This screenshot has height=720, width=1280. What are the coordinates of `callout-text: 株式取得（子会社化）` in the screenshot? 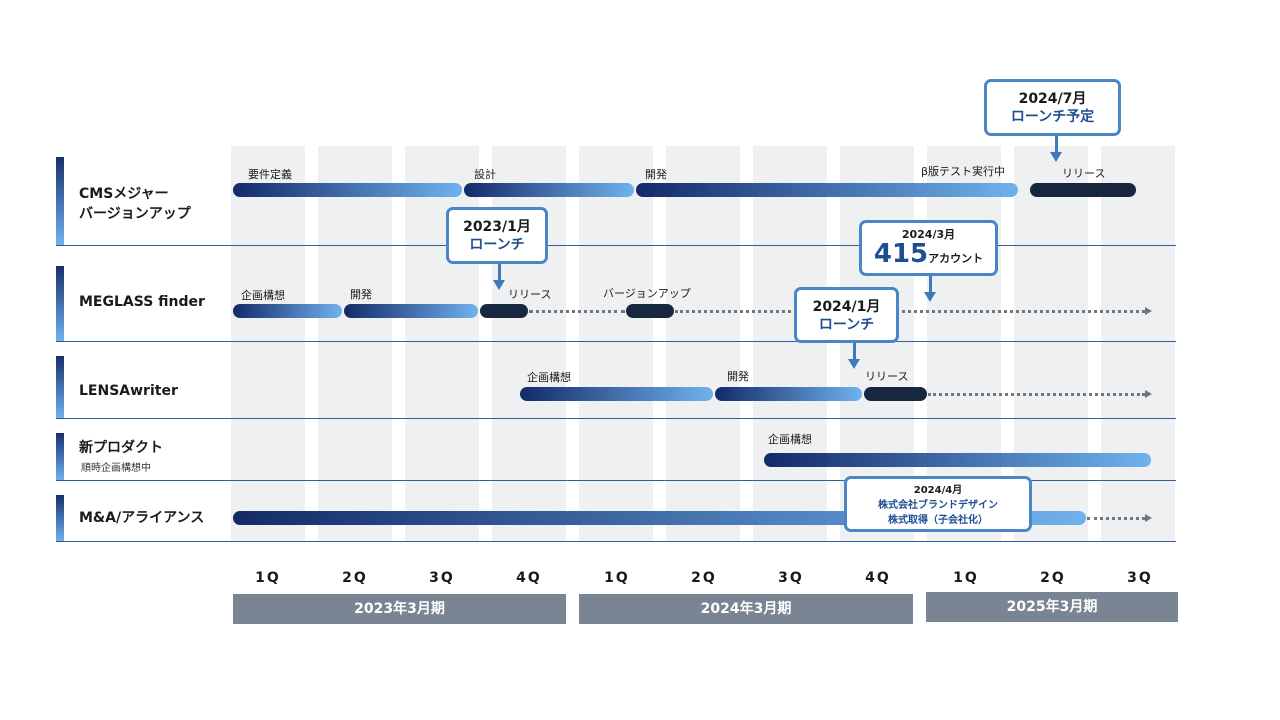 It's located at (938, 520).